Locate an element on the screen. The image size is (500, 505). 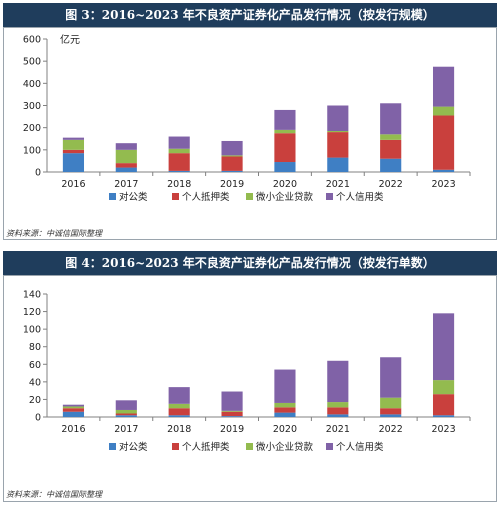
chart-title-count: 图 4：2016~2023 年不良资产证券化产品发行情况（按发行单数） is located at coordinates (250, 263).